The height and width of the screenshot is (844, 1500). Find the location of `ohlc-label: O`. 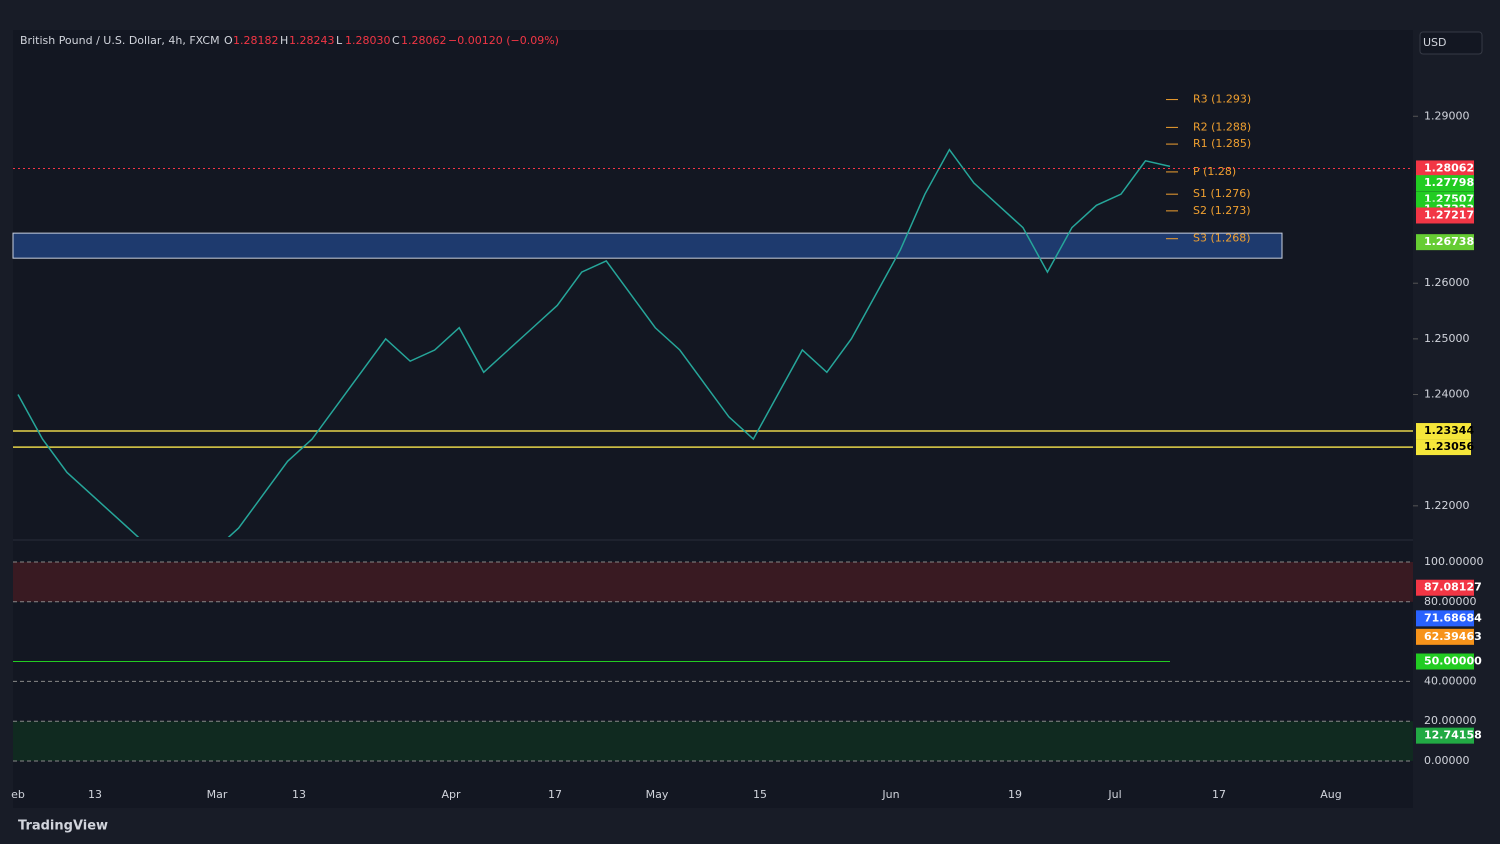

ohlc-label: O is located at coordinates (228, 40).